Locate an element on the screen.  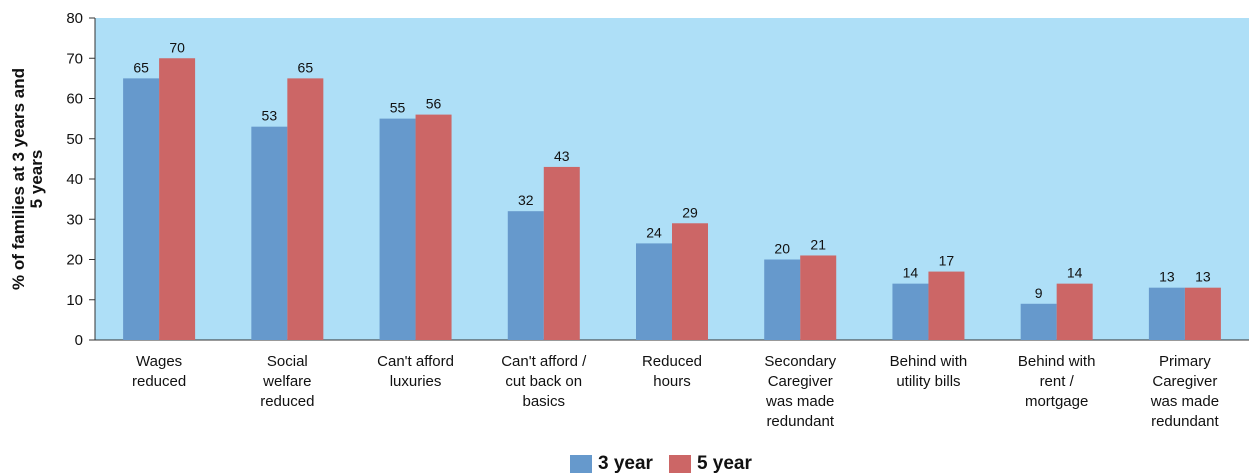
y-tick-label: 80 is located at coordinates (74, 18).